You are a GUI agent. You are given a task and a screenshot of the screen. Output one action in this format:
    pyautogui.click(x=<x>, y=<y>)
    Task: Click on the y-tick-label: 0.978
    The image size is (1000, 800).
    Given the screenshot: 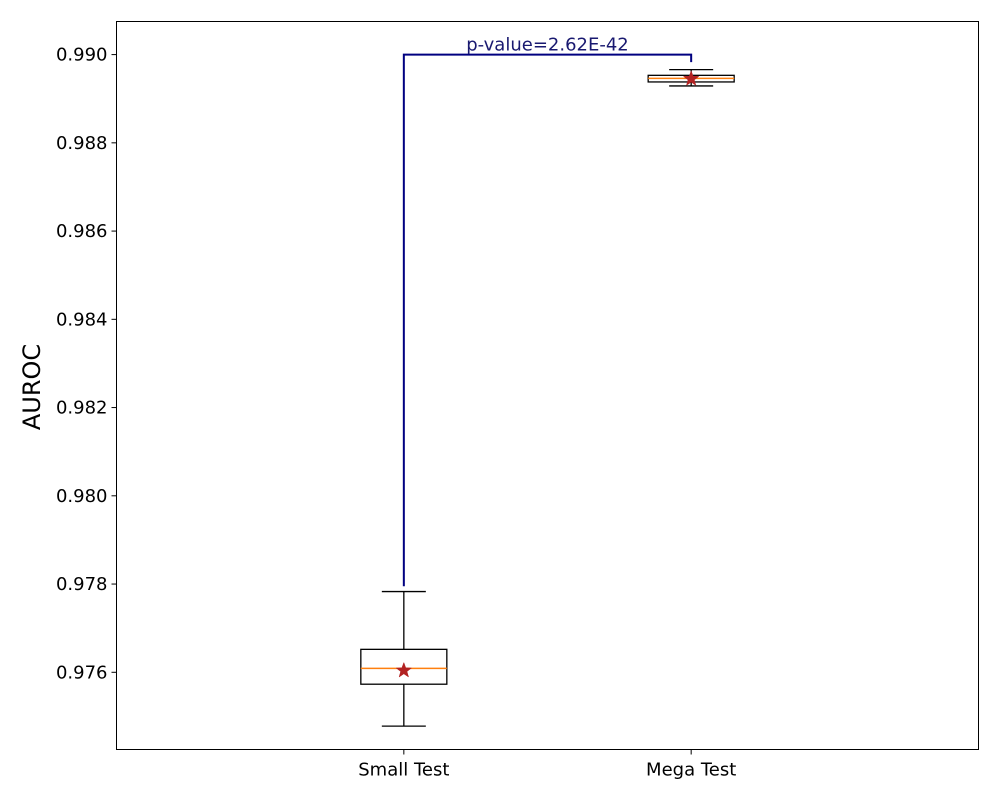 What is the action you would take?
    pyautogui.click(x=82, y=584)
    